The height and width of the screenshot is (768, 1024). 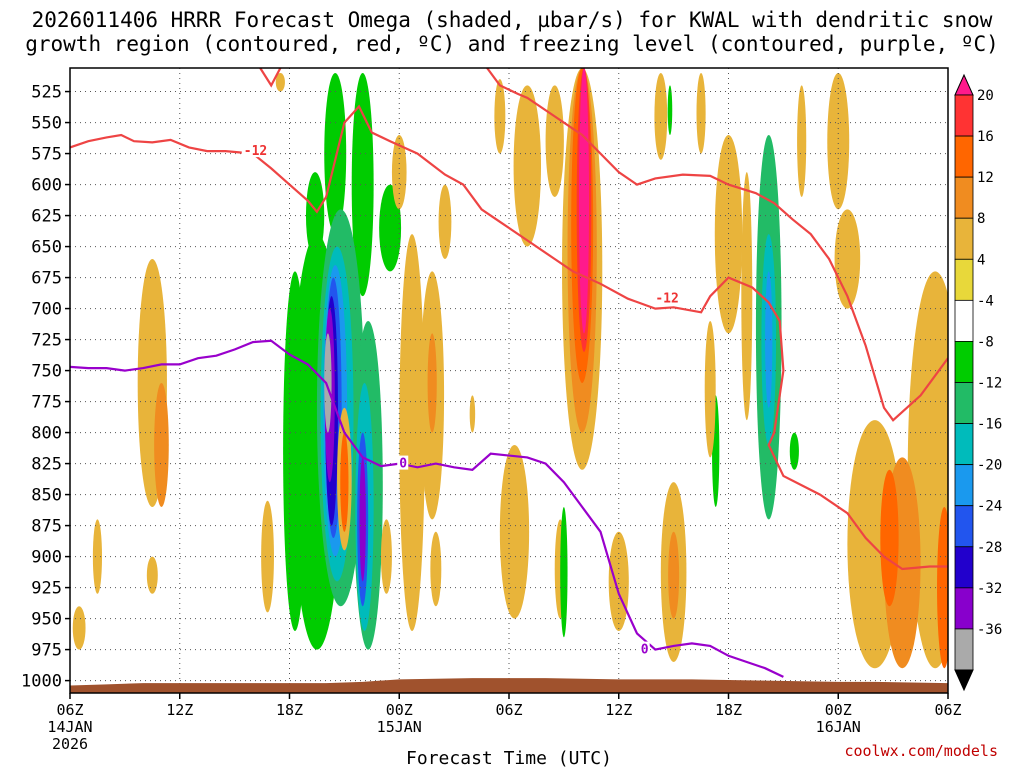 What do you see at coordinates (985, 301) in the screenshot?
I see `colorbar-label-5: -4` at bounding box center [985, 301].